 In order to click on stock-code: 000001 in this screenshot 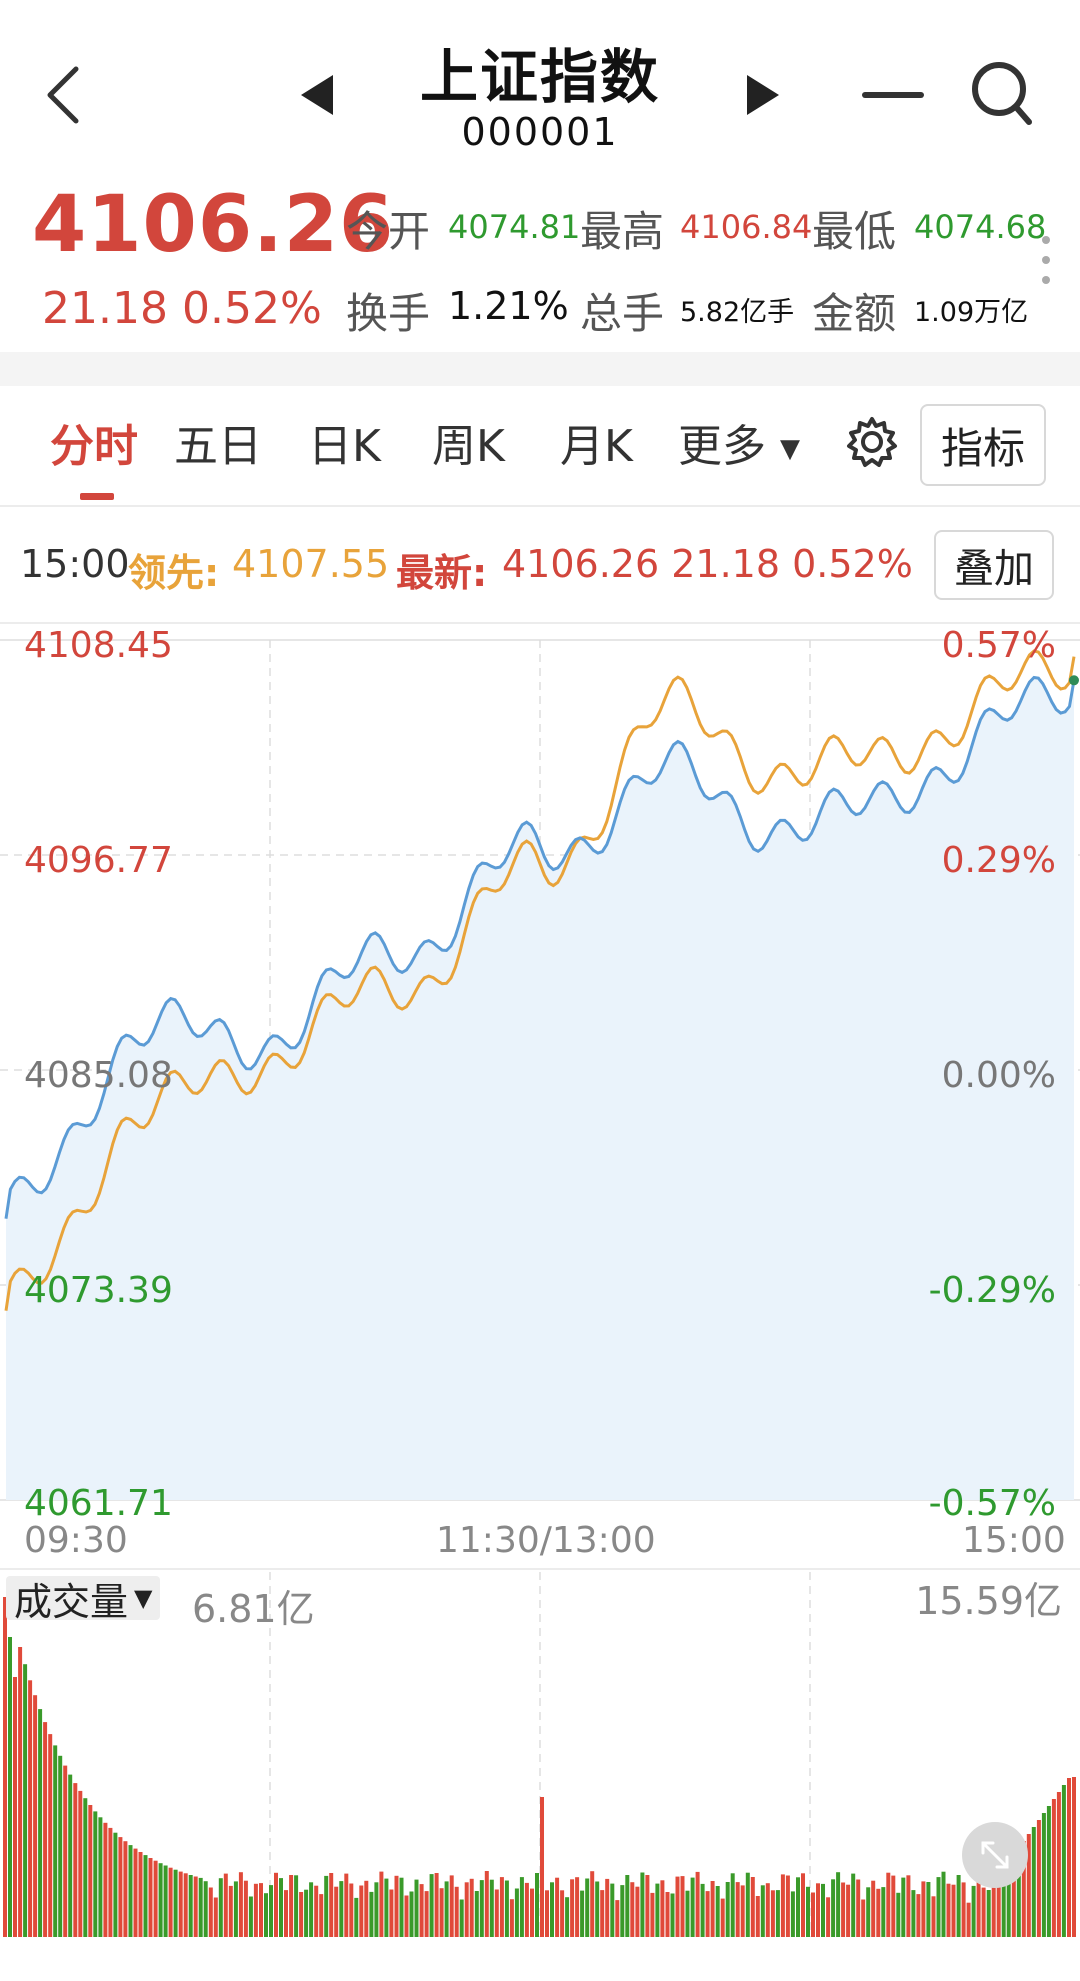, I will do `click(540, 132)`.